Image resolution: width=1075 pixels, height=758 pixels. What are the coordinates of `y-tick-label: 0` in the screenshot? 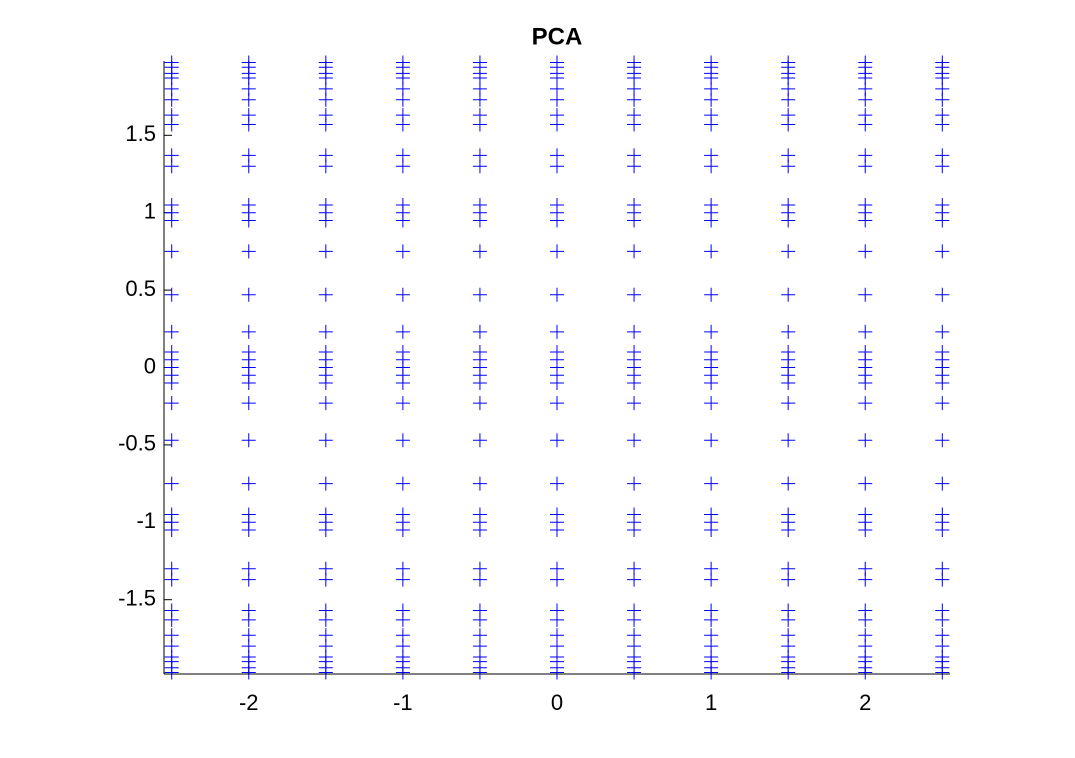 It's located at (150, 365).